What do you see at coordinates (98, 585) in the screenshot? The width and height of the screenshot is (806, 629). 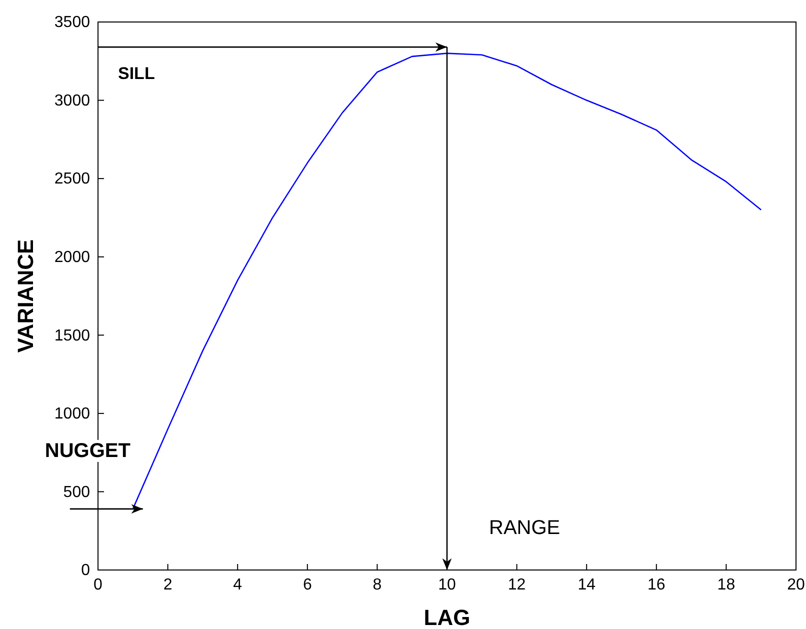 I see `x-tick-label: 0` at bounding box center [98, 585].